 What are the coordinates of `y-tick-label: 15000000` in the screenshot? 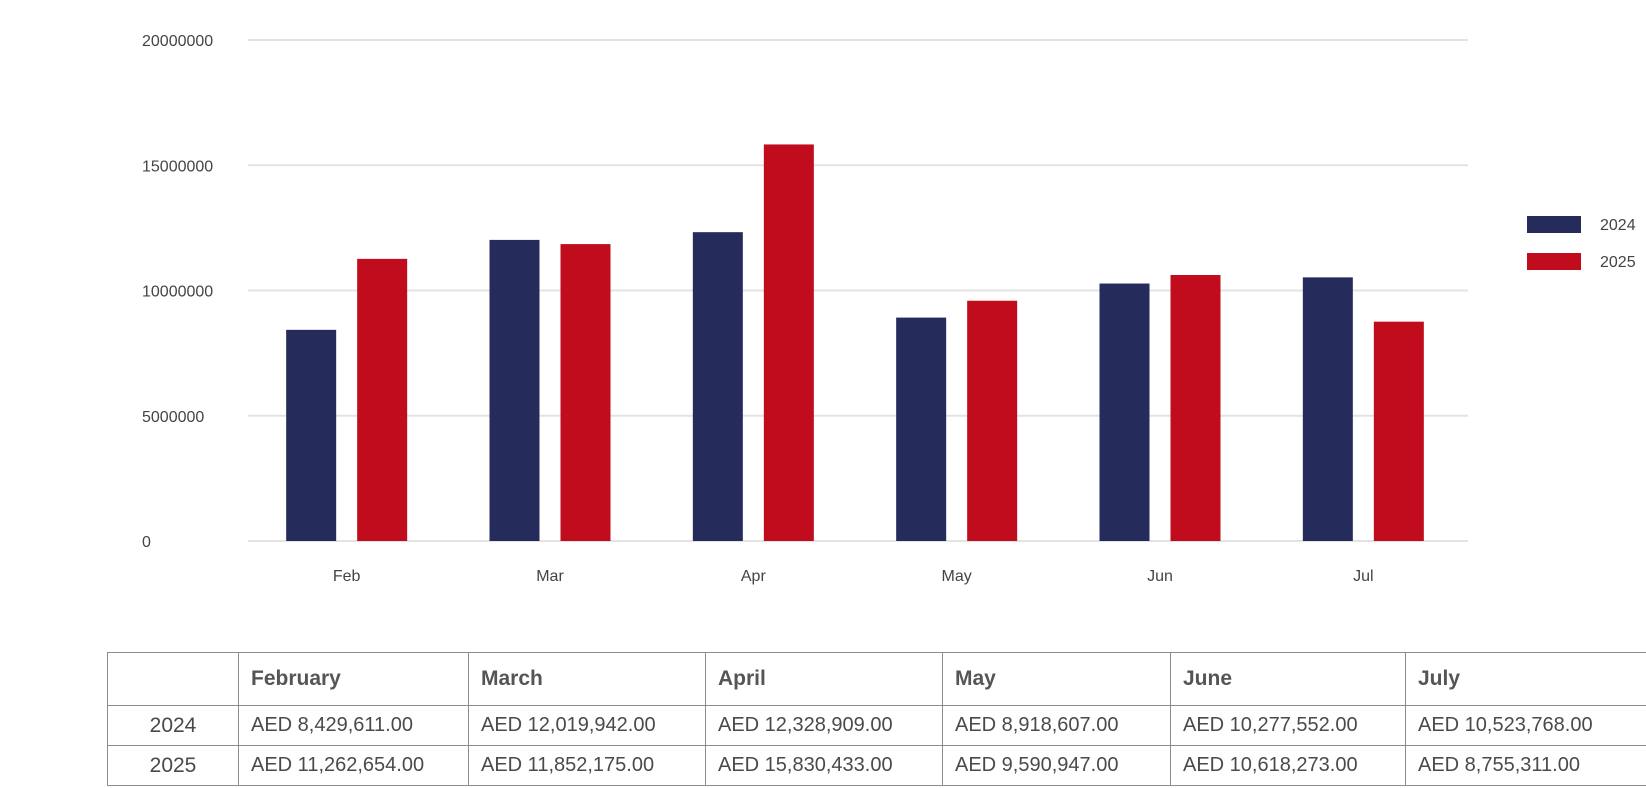 It's located at (177, 166).